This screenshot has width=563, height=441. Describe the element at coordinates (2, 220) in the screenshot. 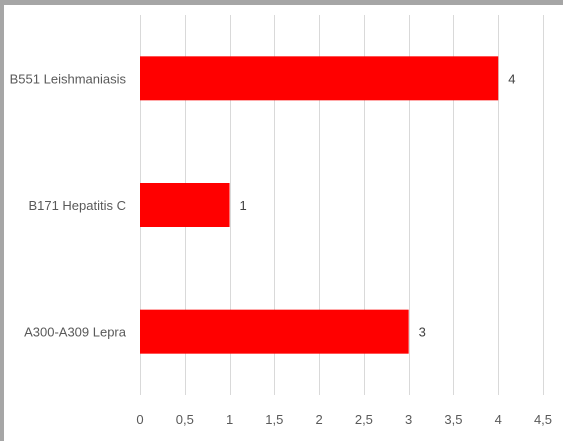

I see `frame-left-border` at that location.